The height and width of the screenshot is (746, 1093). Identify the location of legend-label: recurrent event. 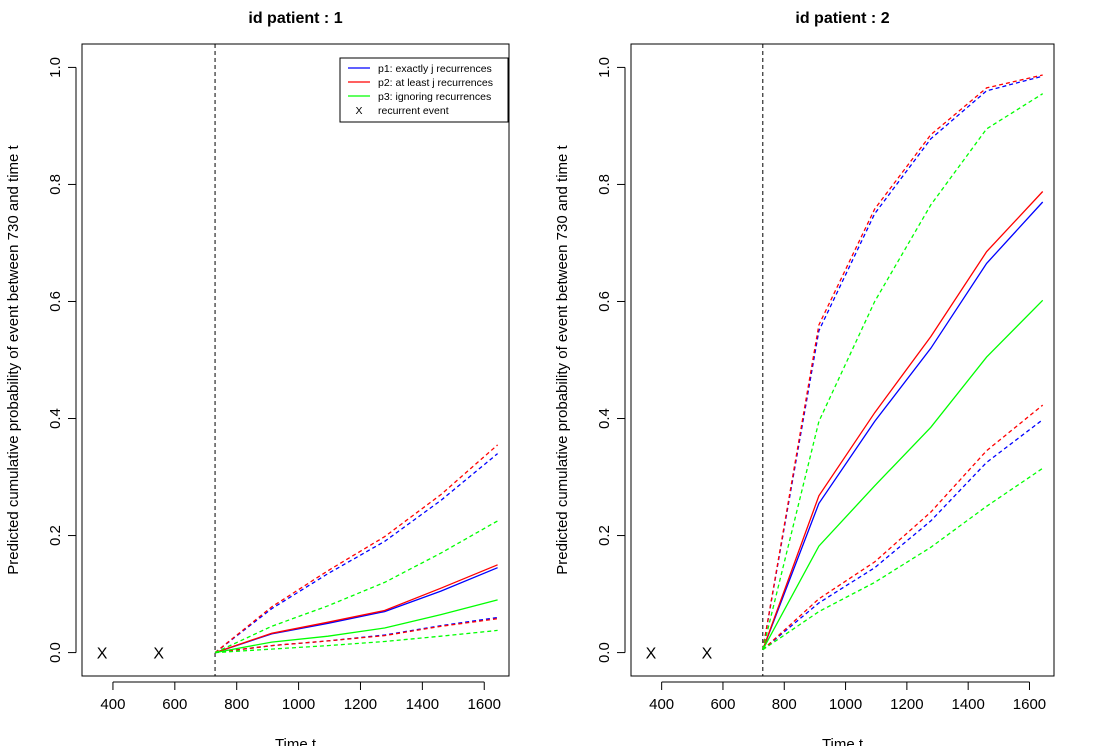
(413, 111).